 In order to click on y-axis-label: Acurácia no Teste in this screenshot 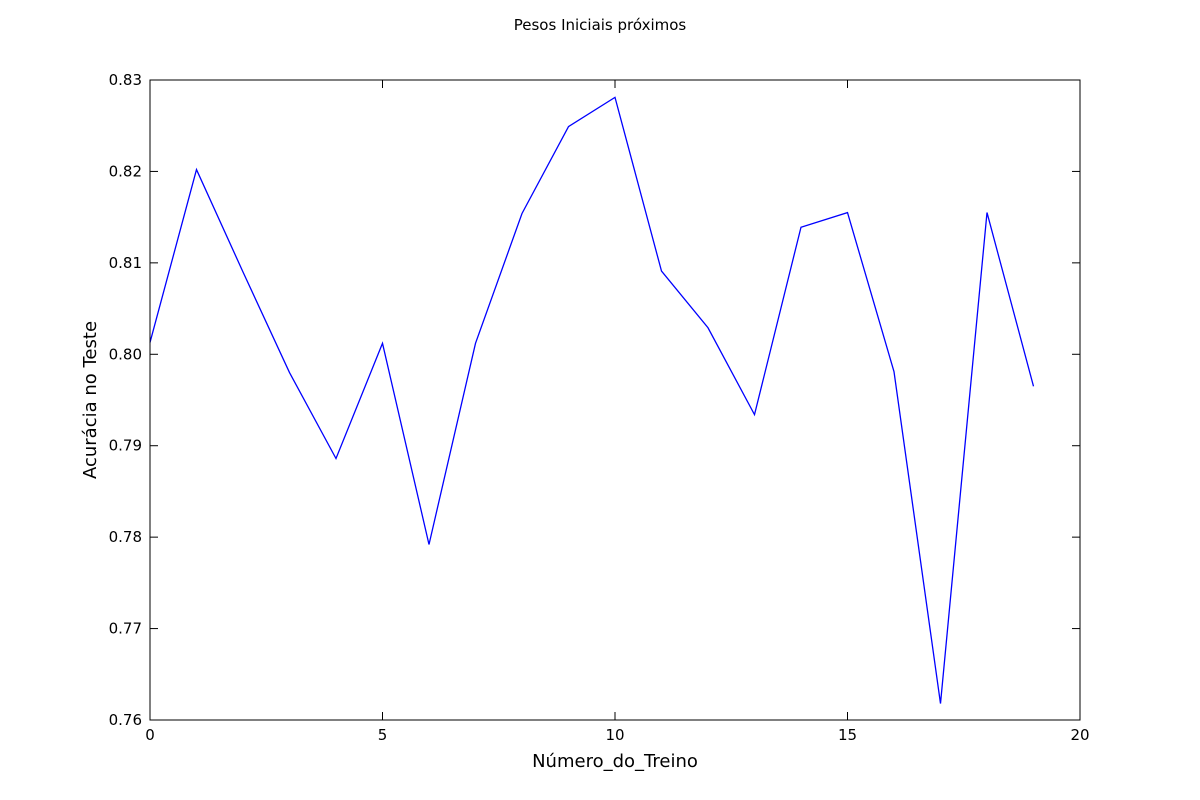, I will do `click(90, 400)`.